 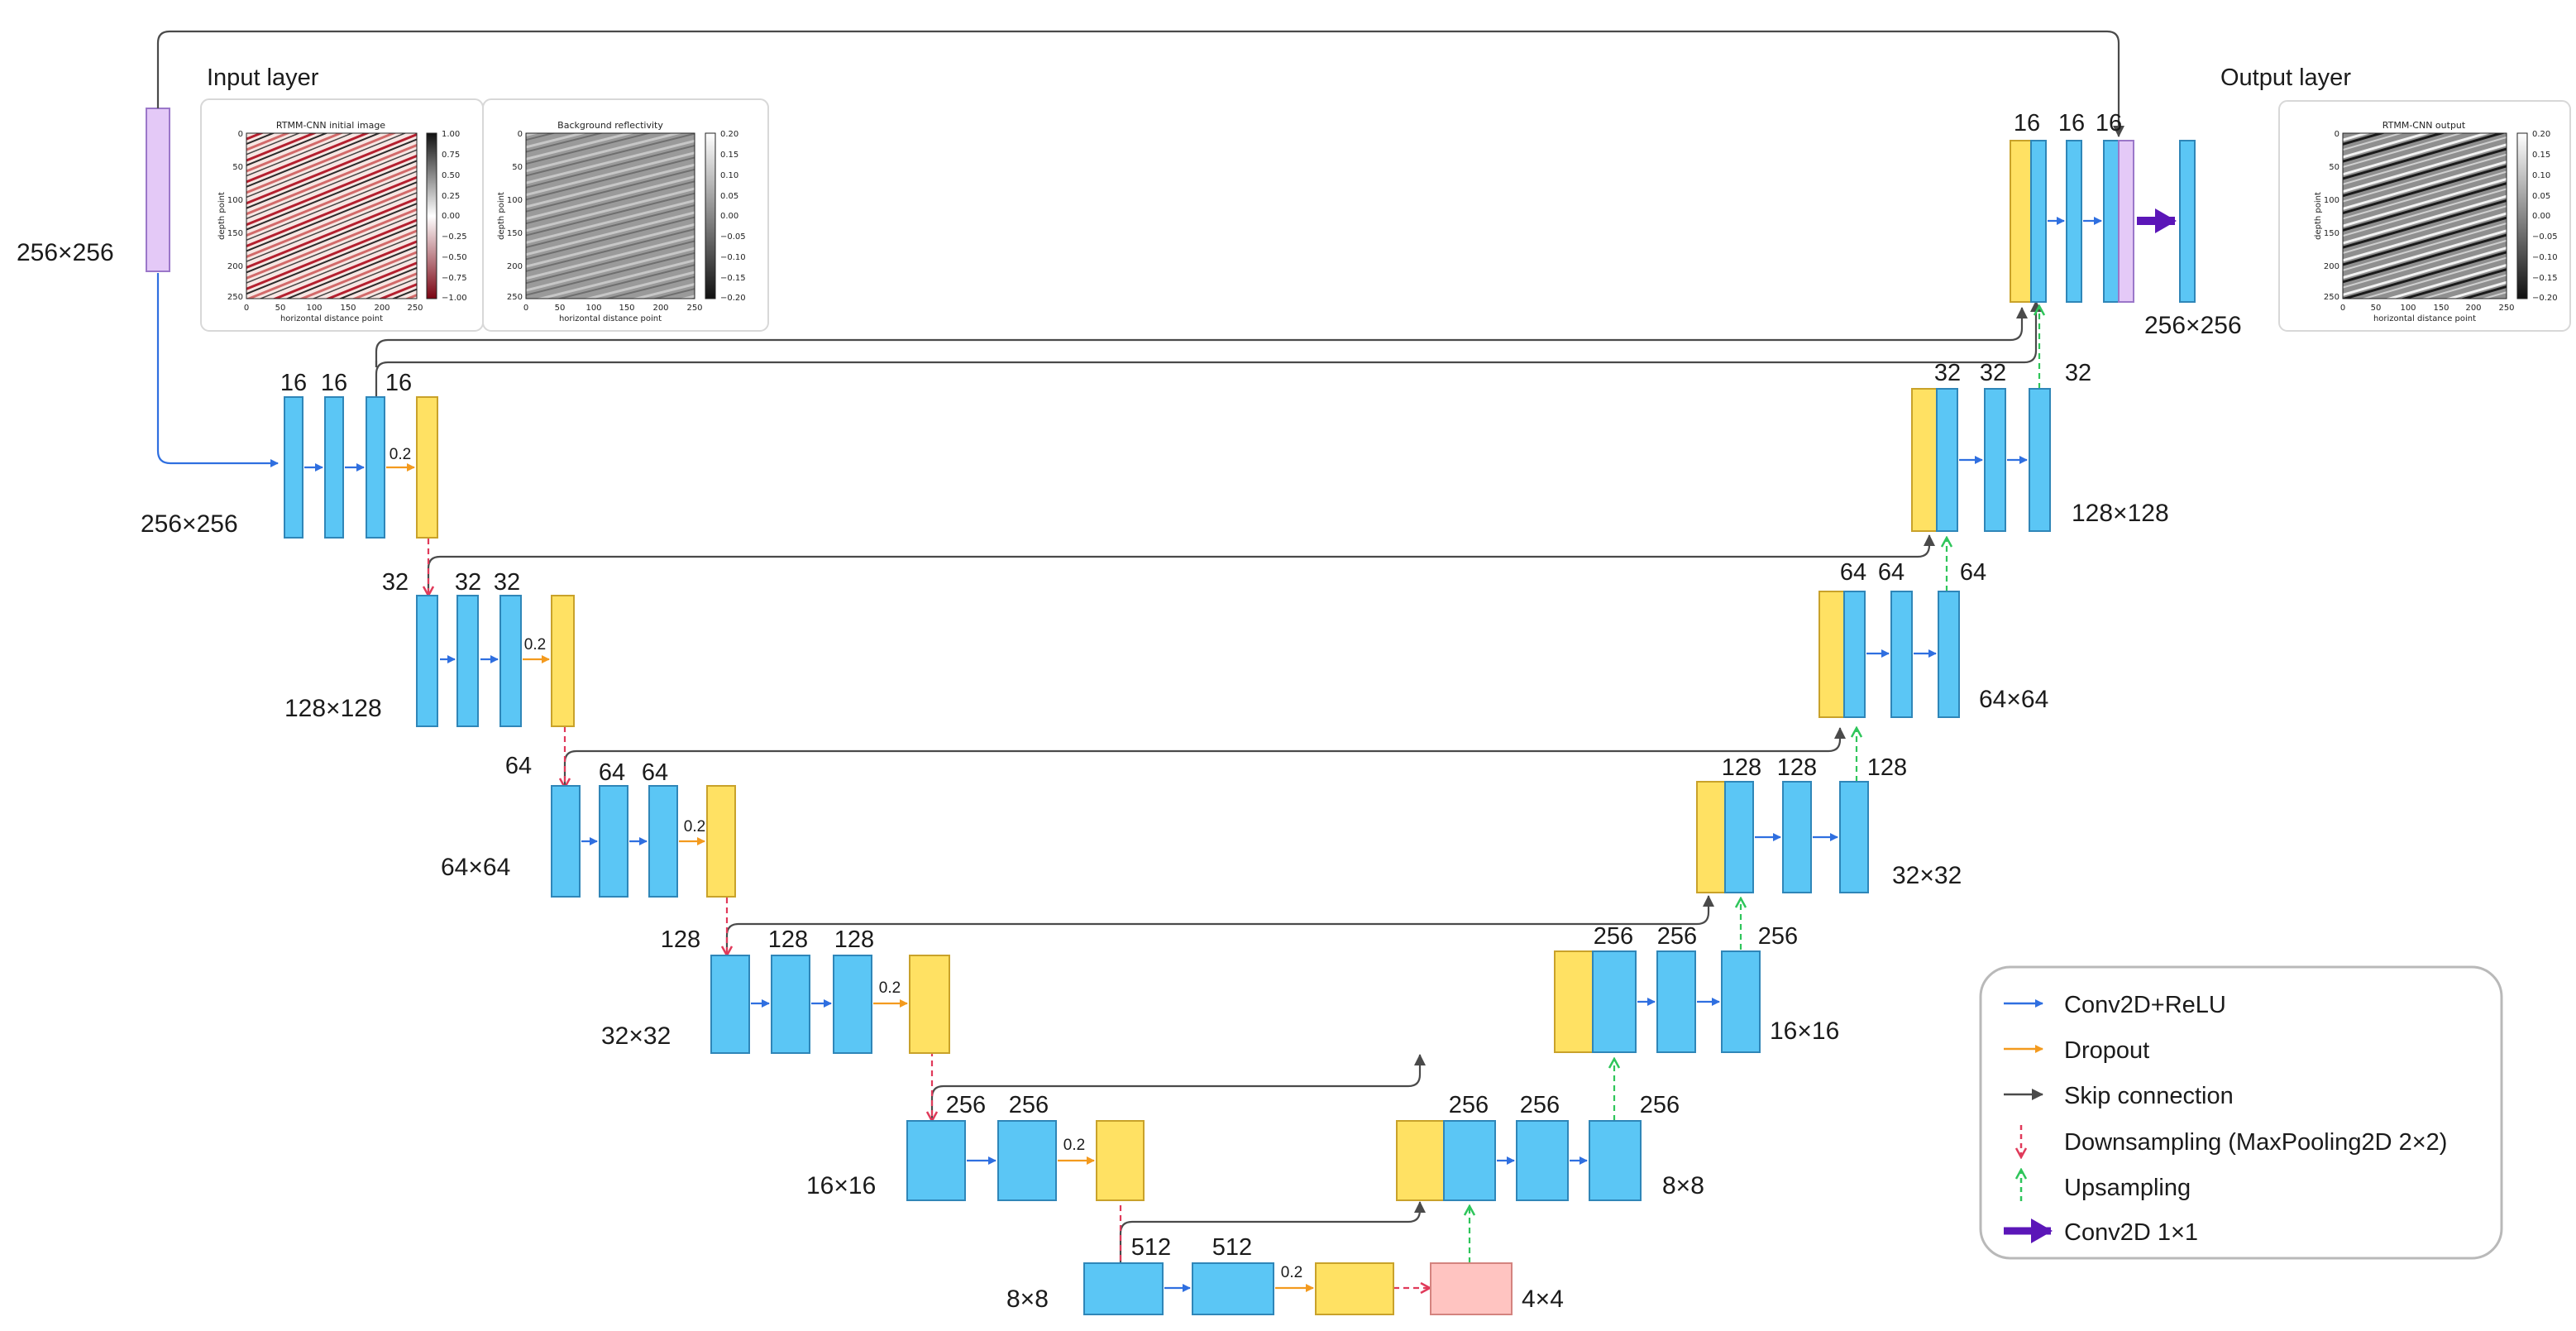 What do you see at coordinates (2545, 298) in the screenshot?
I see `tick: −0.20` at bounding box center [2545, 298].